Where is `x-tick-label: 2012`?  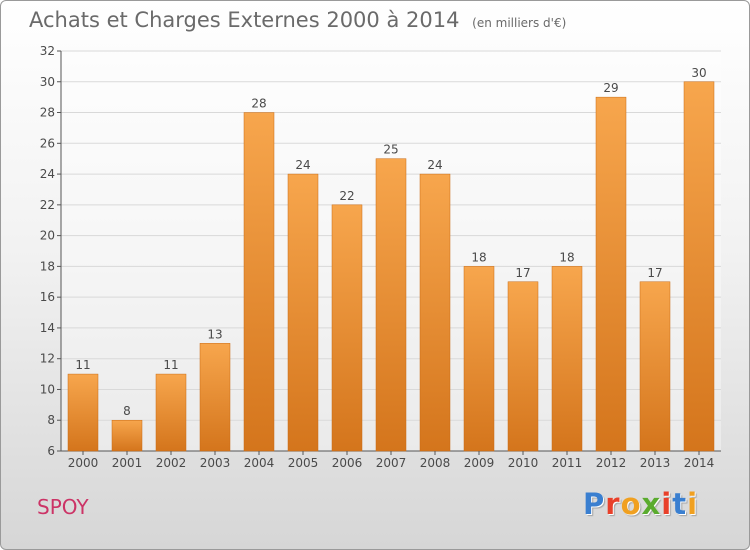
x-tick-label: 2012 is located at coordinates (611, 463).